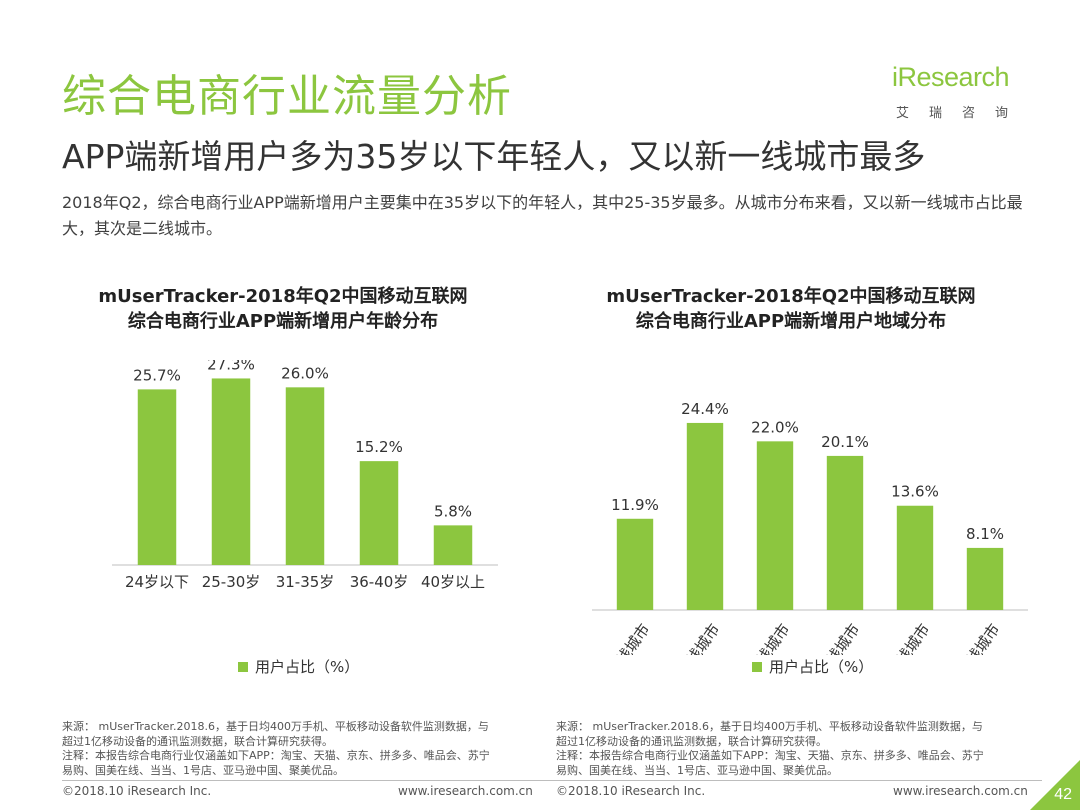 The width and height of the screenshot is (1080, 810). Describe the element at coordinates (961, 93) in the screenshot. I see `iresearch-logo: iResearch 艾瑞咨询` at that location.